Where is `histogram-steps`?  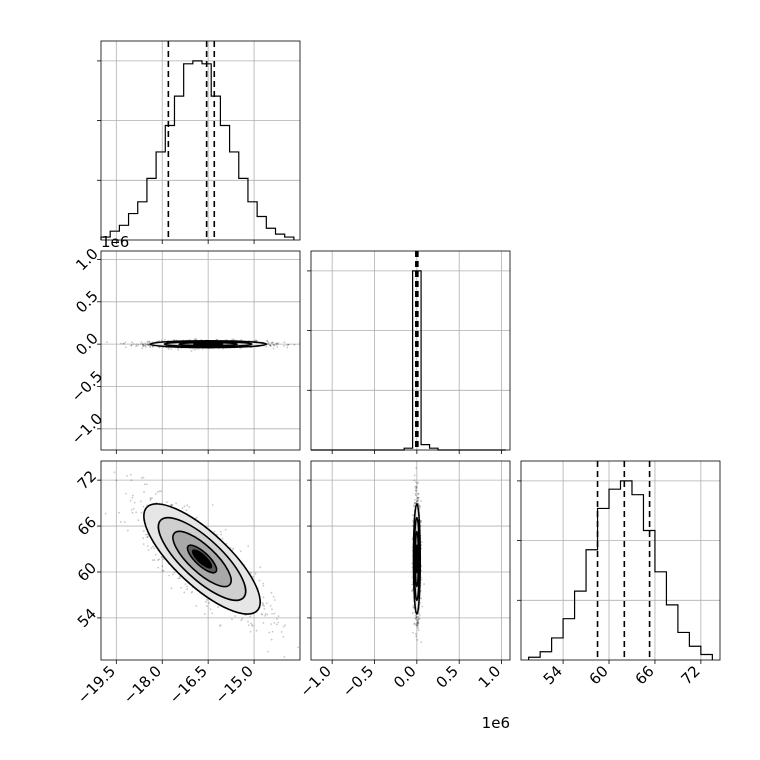
histogram-steps is located at coordinates (197, 150).